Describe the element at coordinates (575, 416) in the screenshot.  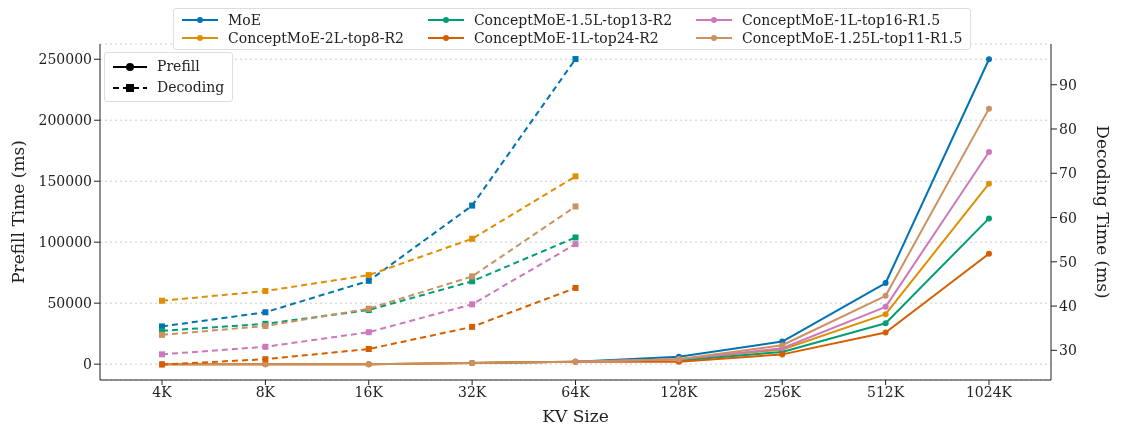
I see `x-axis-title: KV Size` at that location.